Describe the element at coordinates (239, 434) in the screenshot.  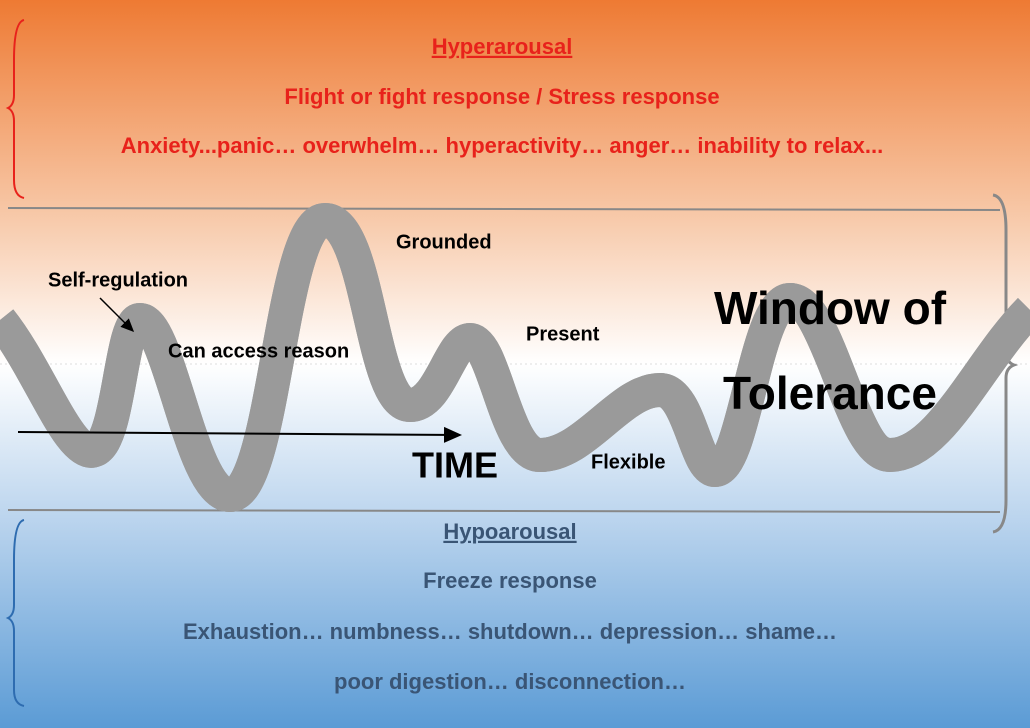
I see `time-arrow` at that location.